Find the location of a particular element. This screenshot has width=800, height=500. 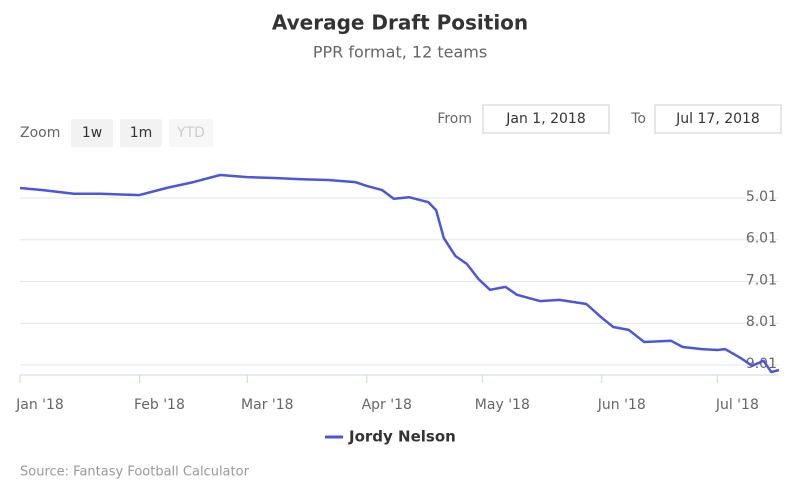

x-tick-label: Jul '18 is located at coordinates (737, 405).